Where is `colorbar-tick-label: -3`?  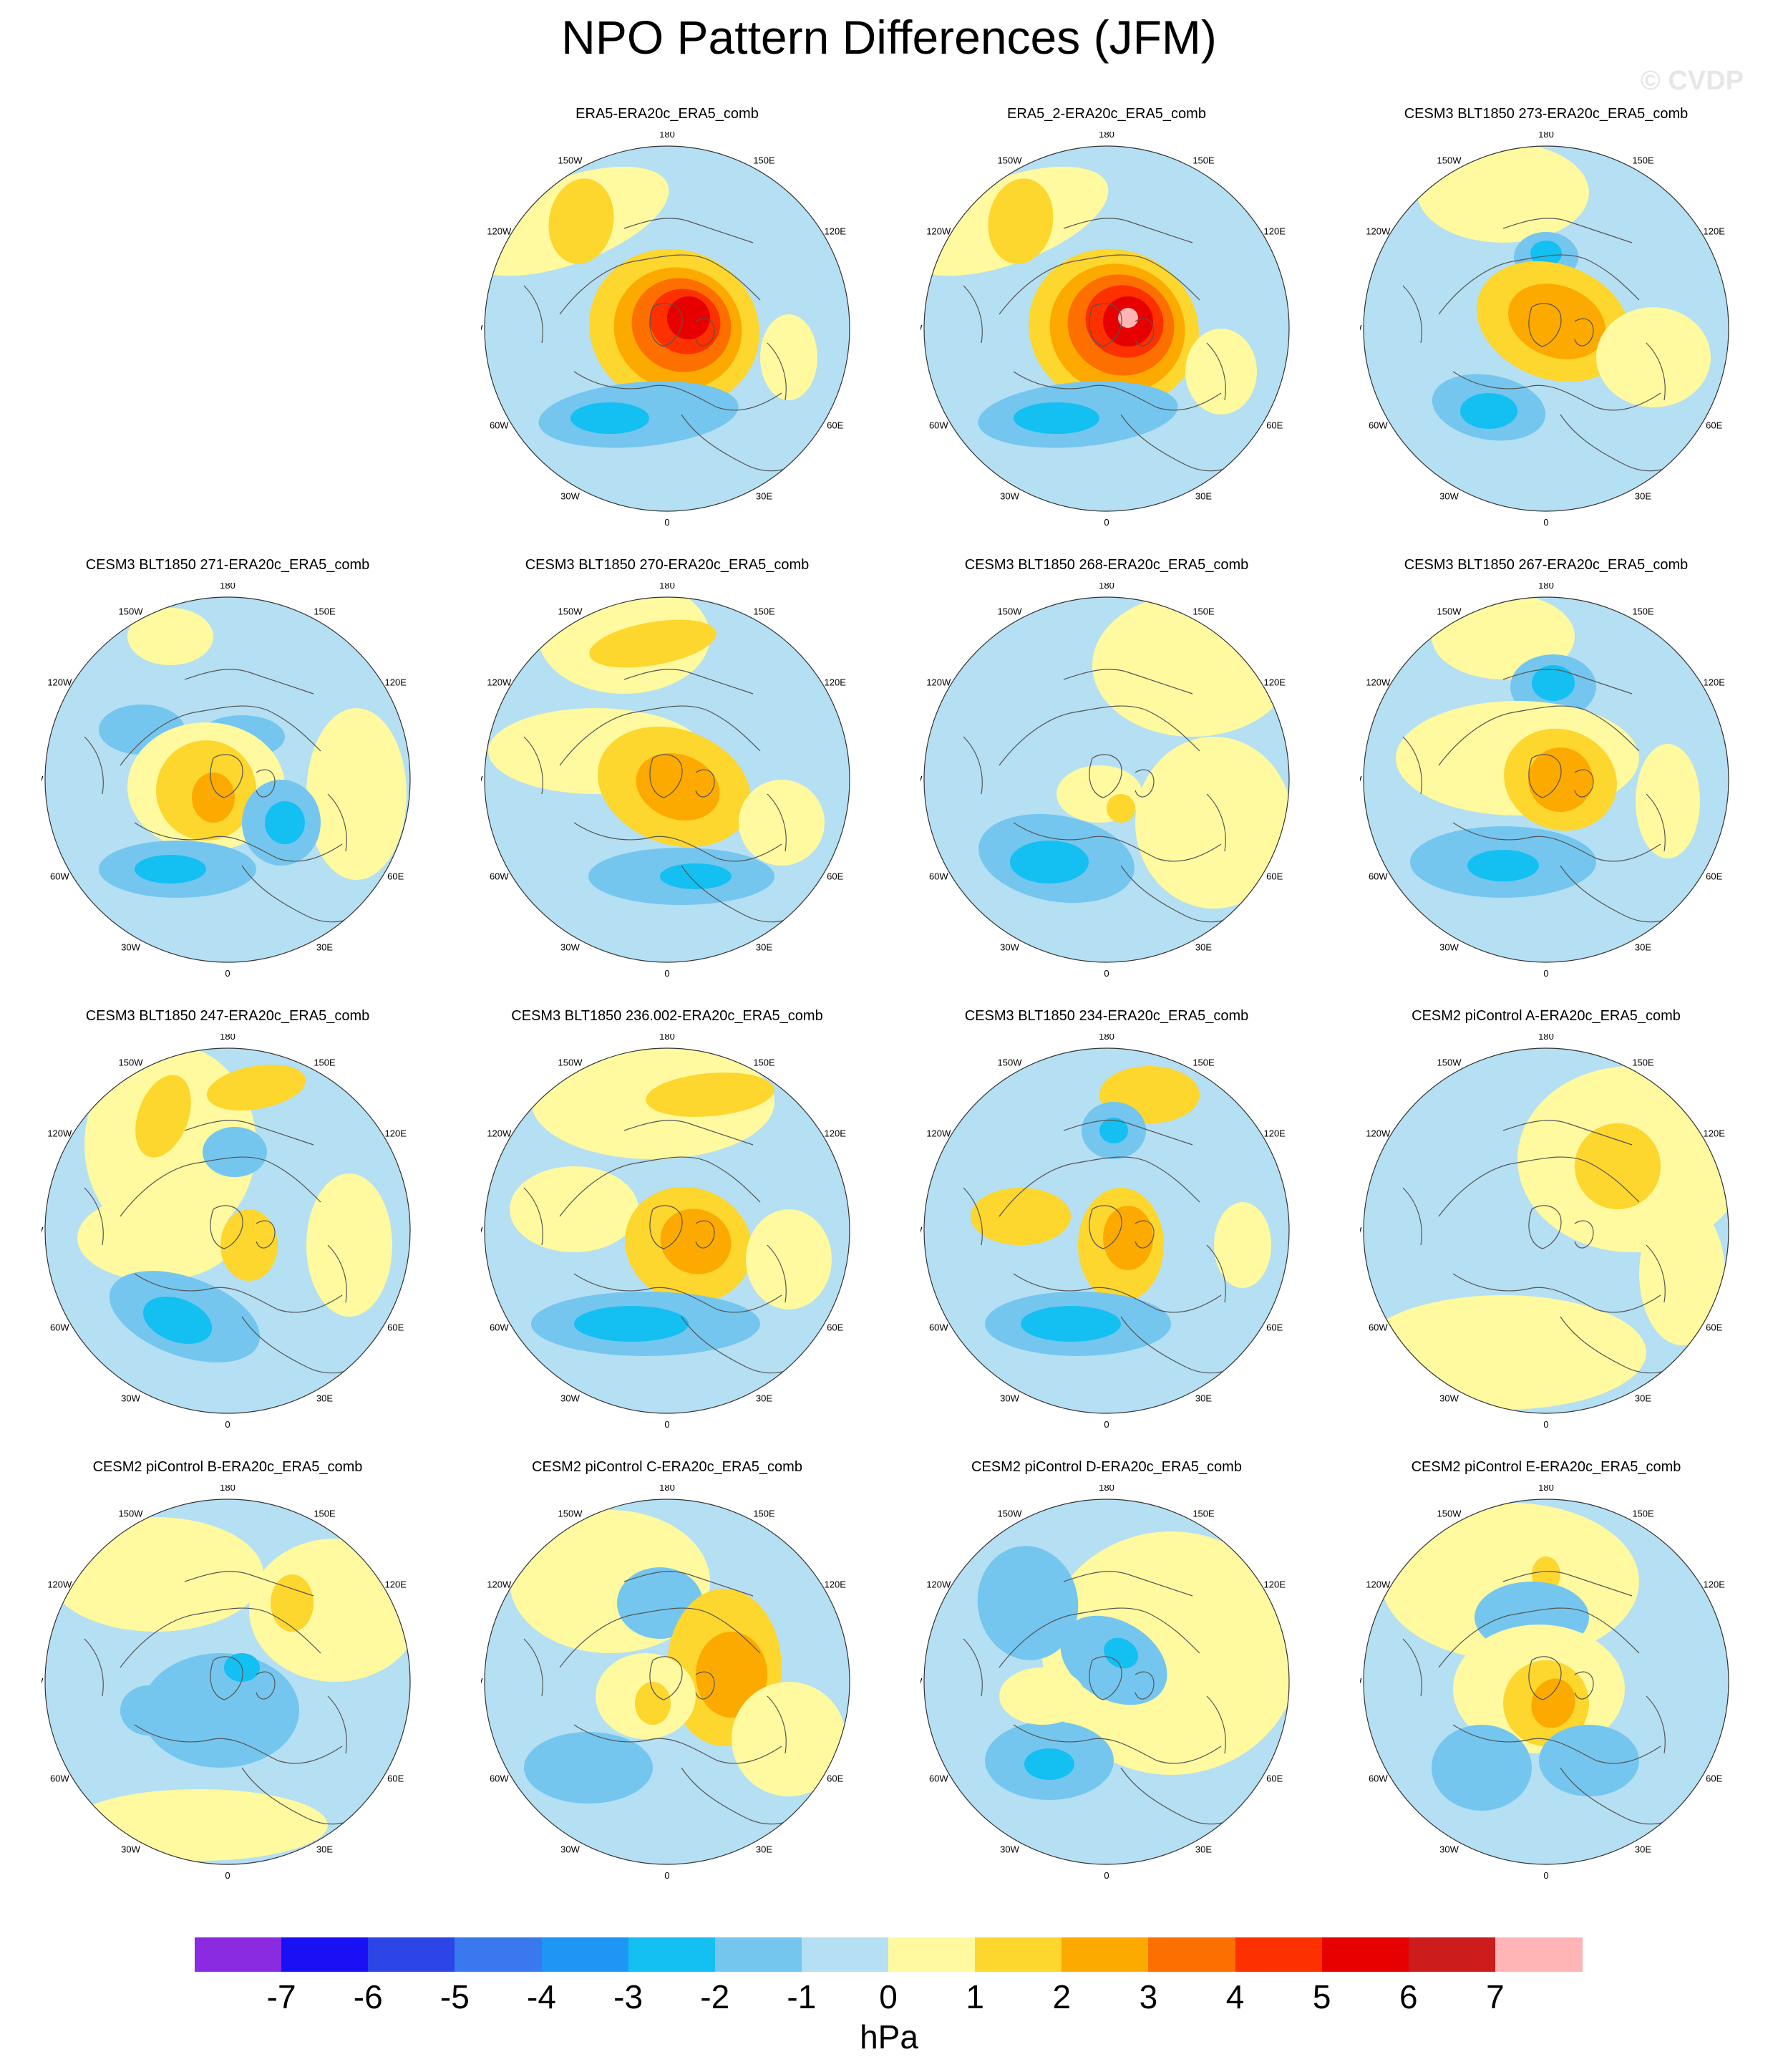
colorbar-tick-label: -3 is located at coordinates (628, 1996).